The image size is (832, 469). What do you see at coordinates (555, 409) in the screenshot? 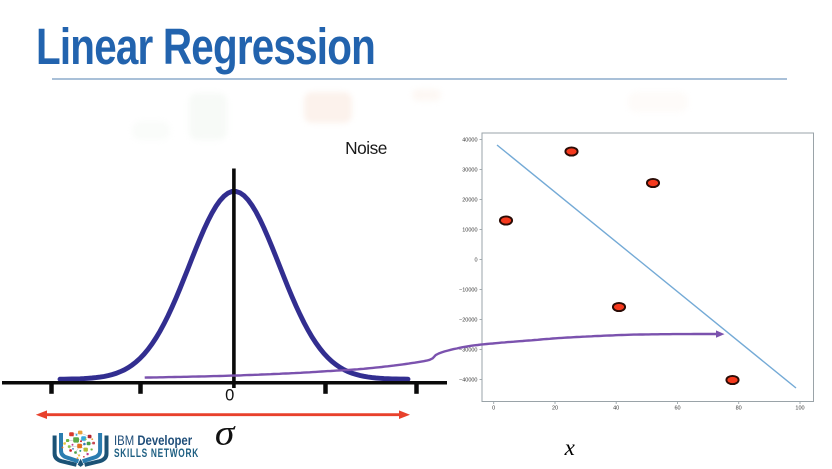
I see `svg-text: 20` at bounding box center [555, 409].